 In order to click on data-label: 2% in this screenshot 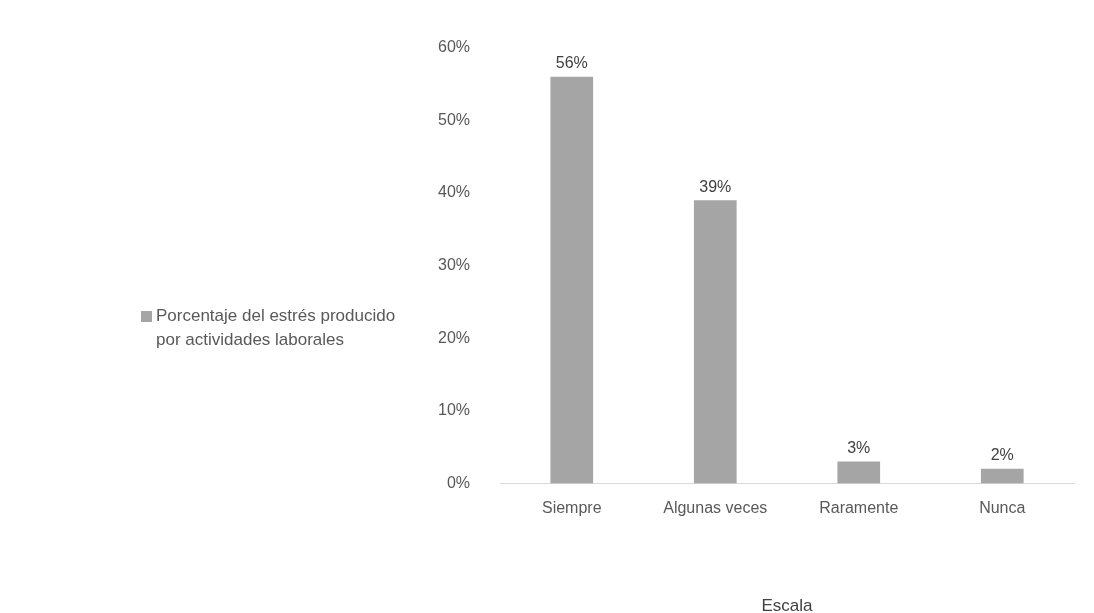, I will do `click(1002, 455)`.